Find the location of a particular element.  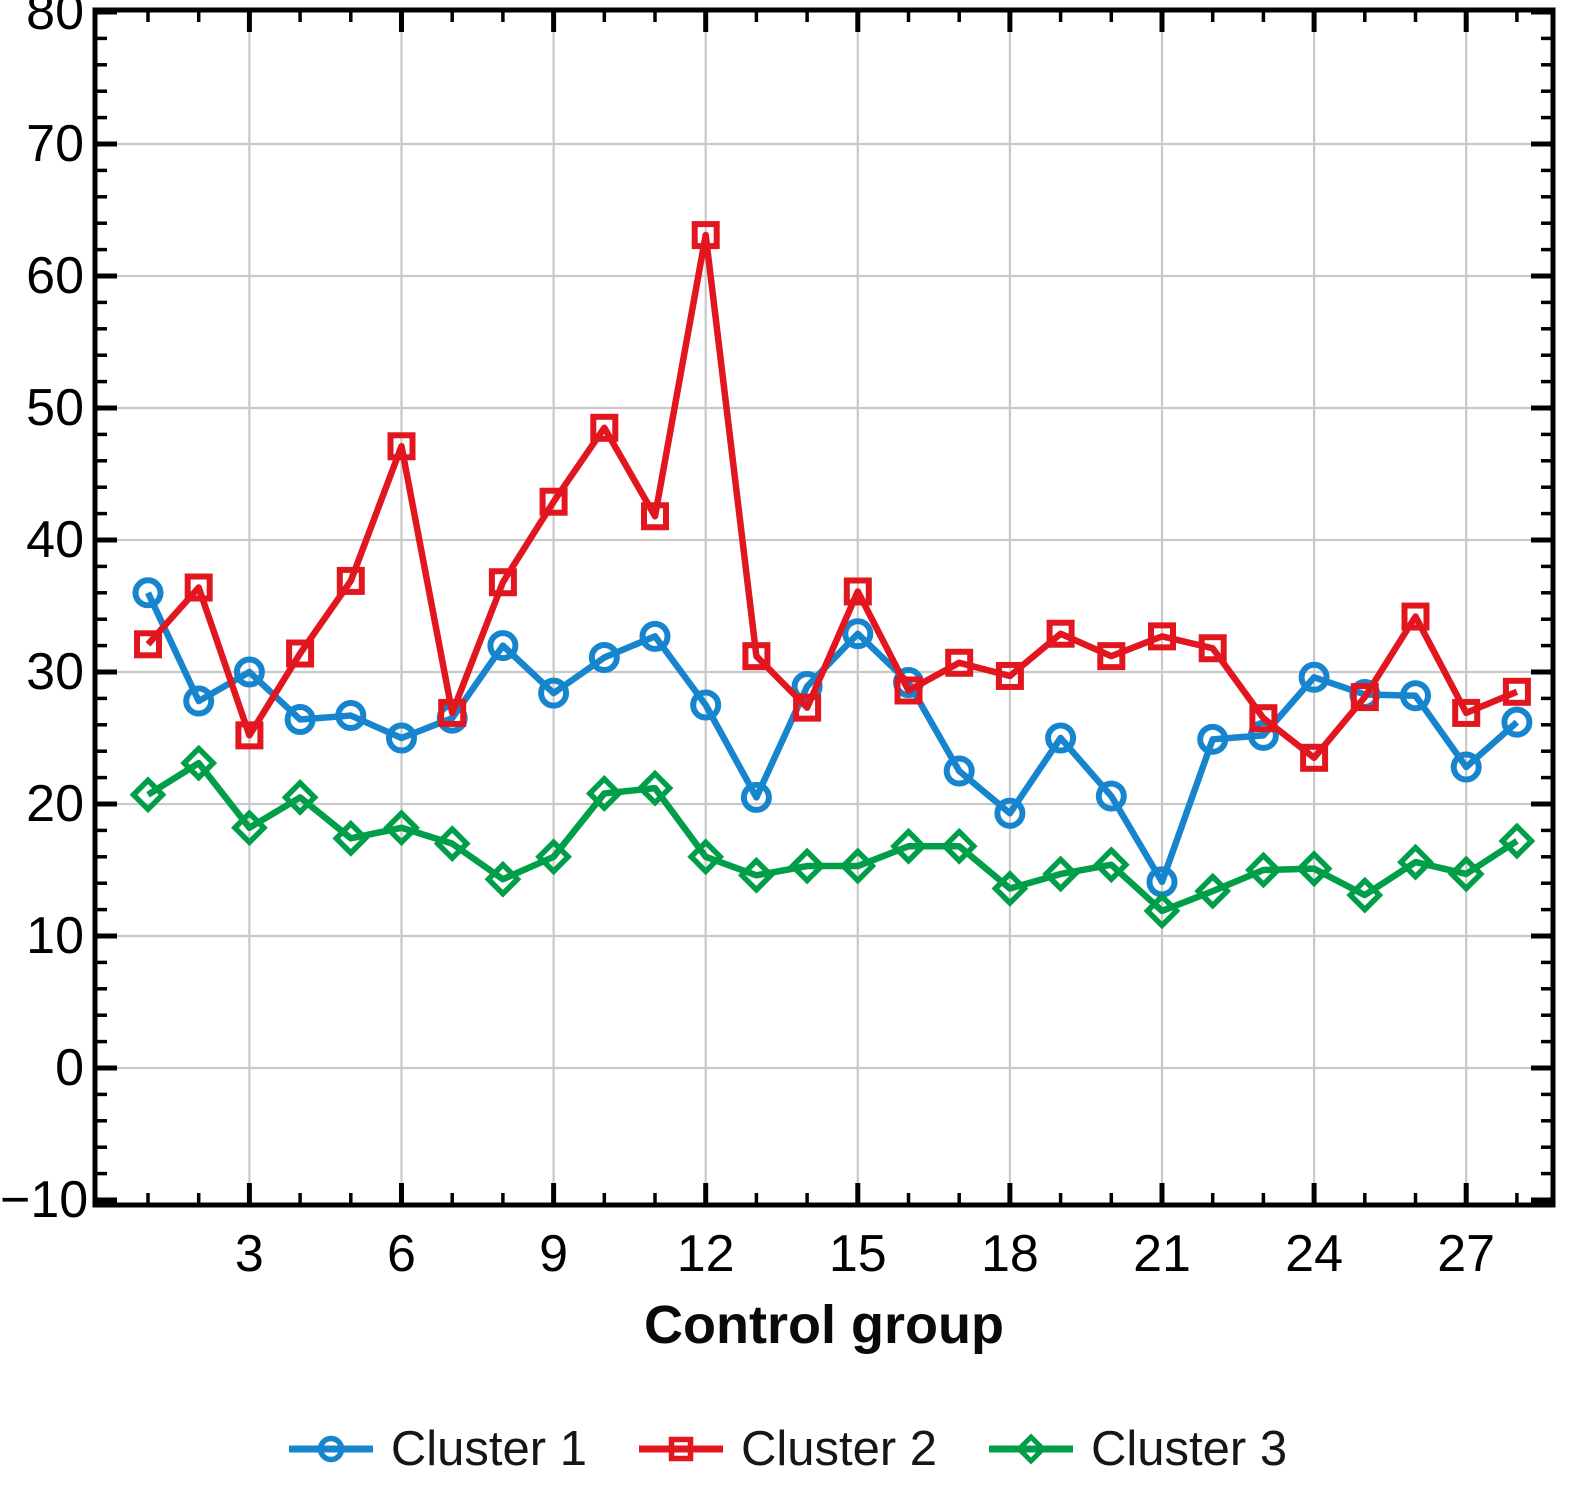

y-tick-label: 60 is located at coordinates (55, 276).